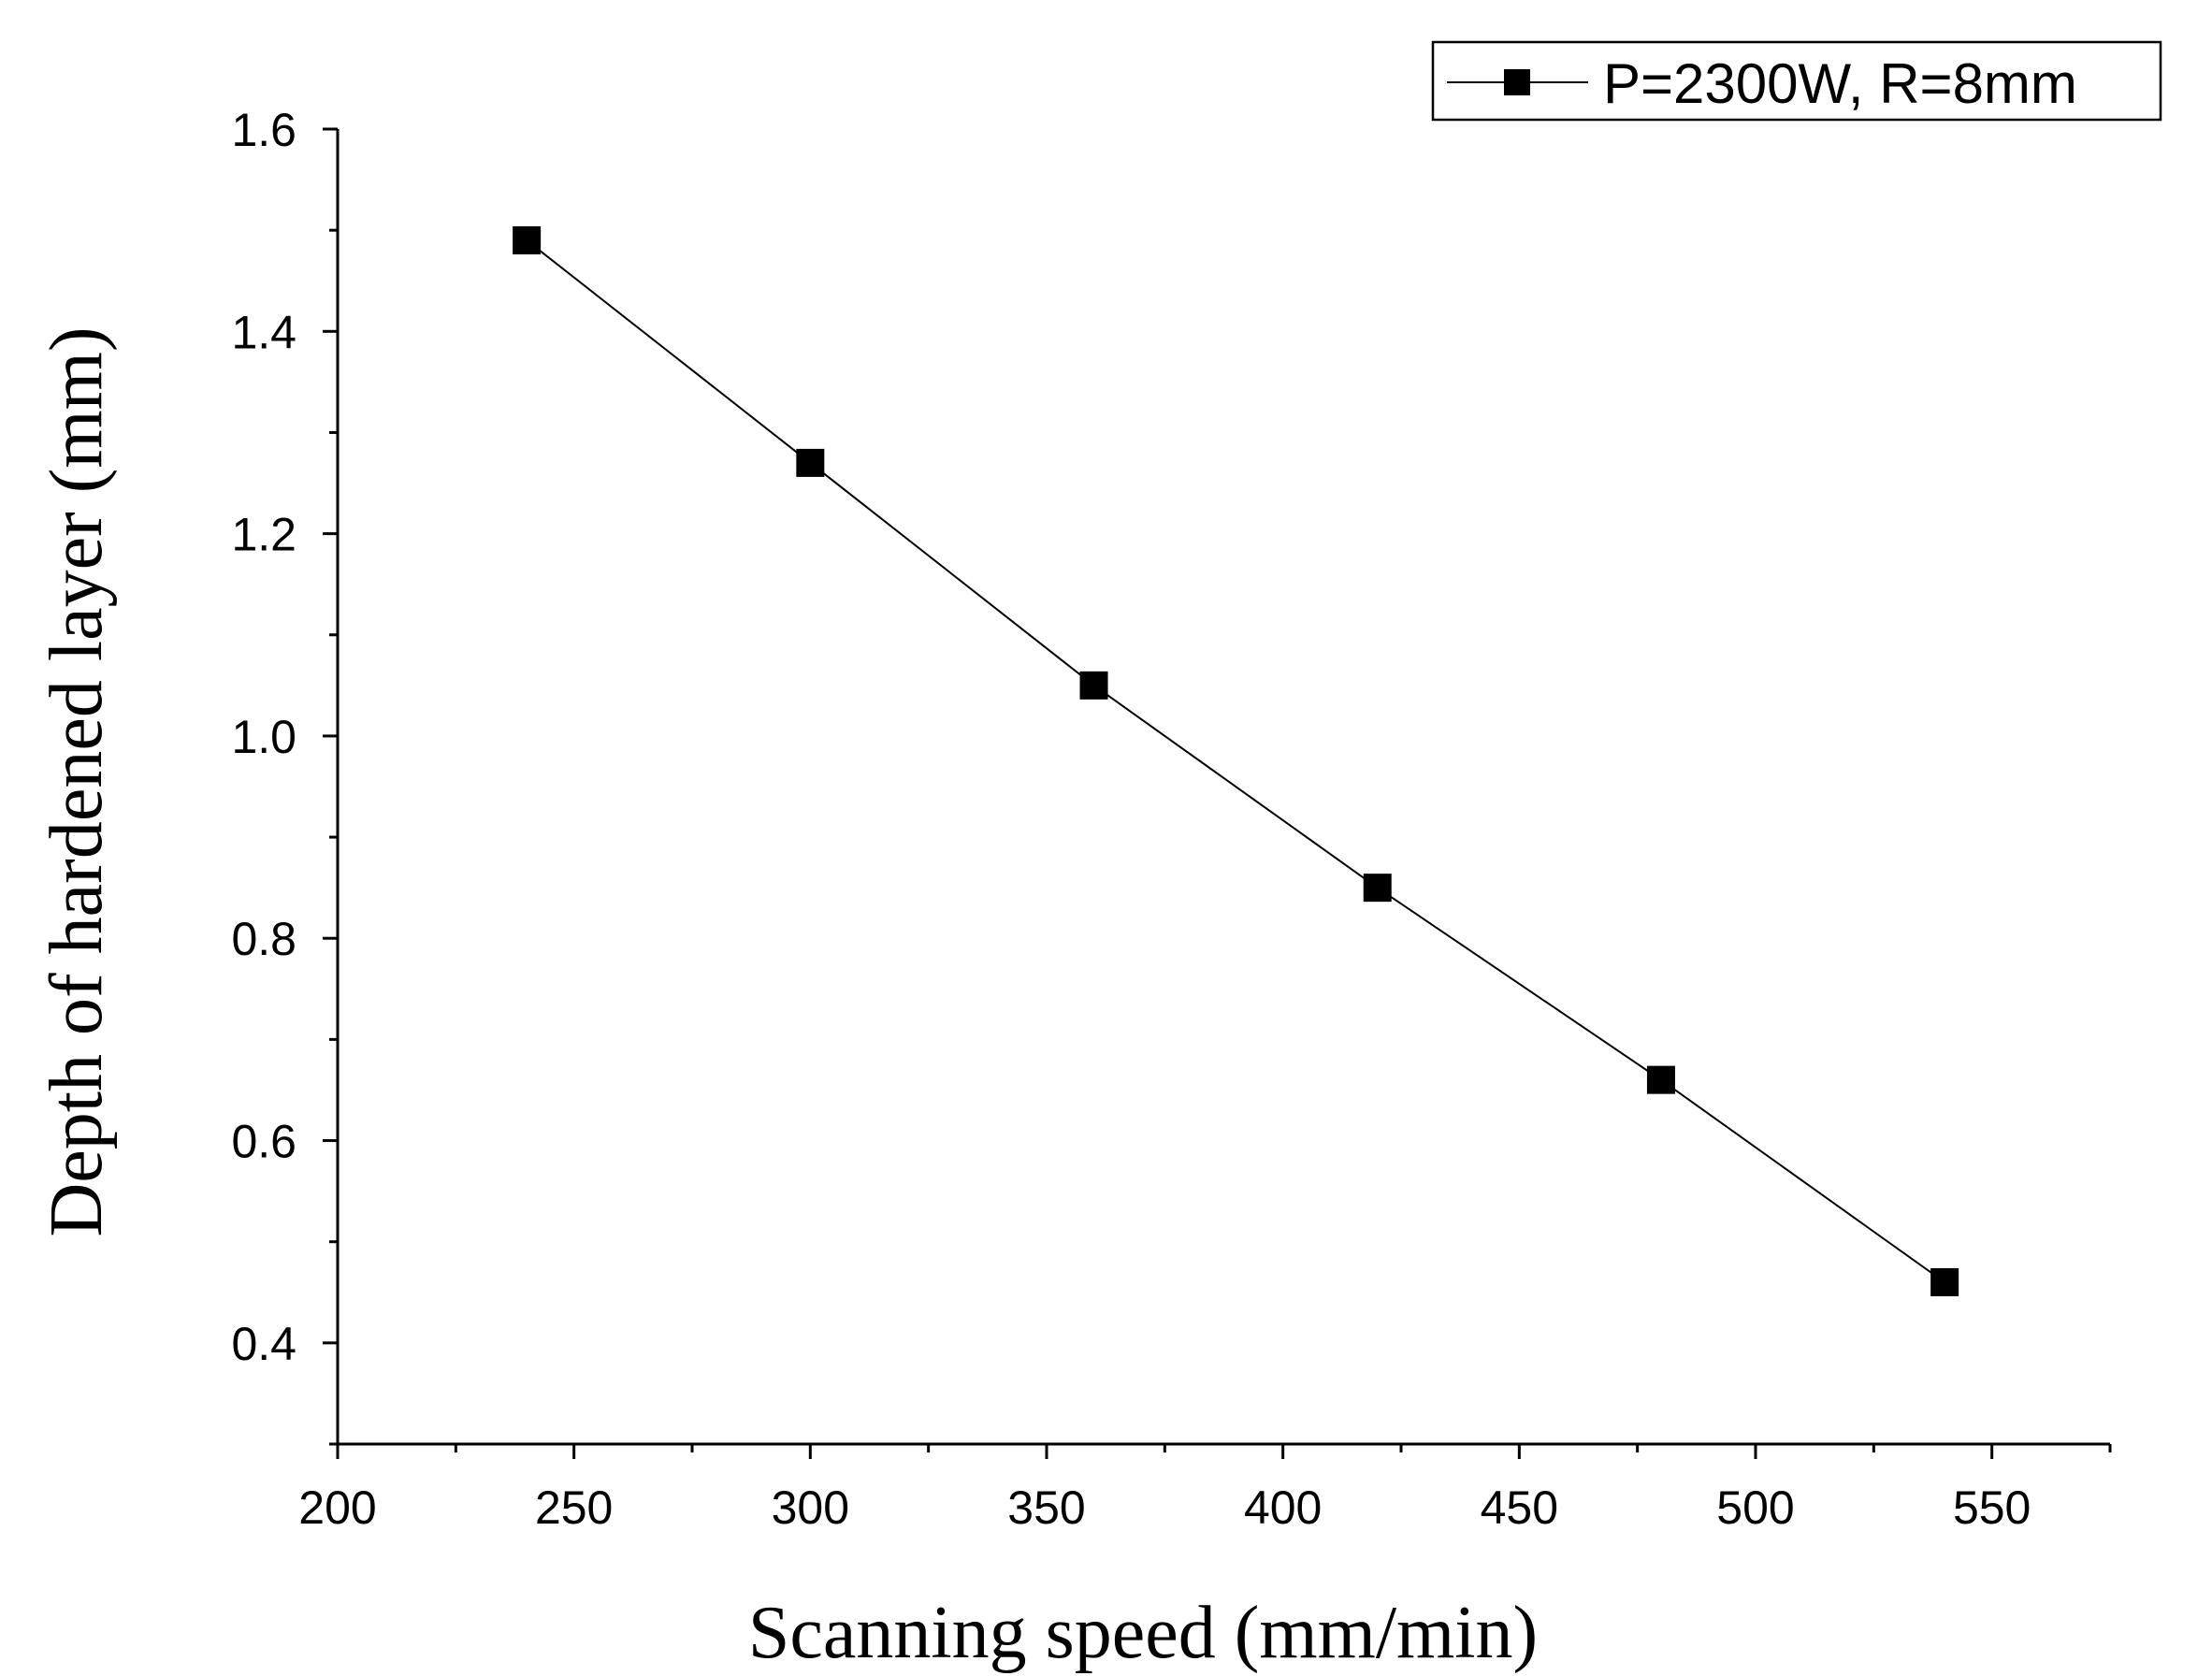  I want to click on x-tick-label: 400, so click(1283, 1507).